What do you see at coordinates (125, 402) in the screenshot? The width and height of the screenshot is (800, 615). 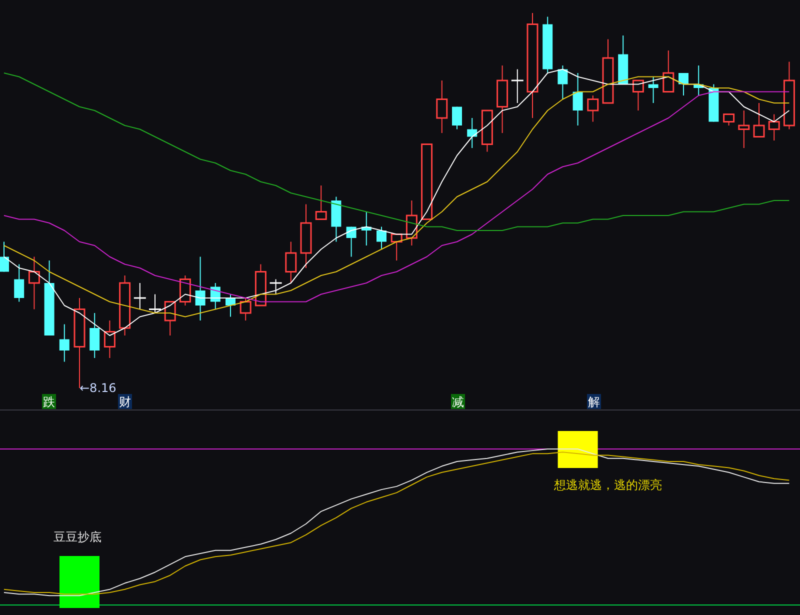 I see `text: 财` at bounding box center [125, 402].